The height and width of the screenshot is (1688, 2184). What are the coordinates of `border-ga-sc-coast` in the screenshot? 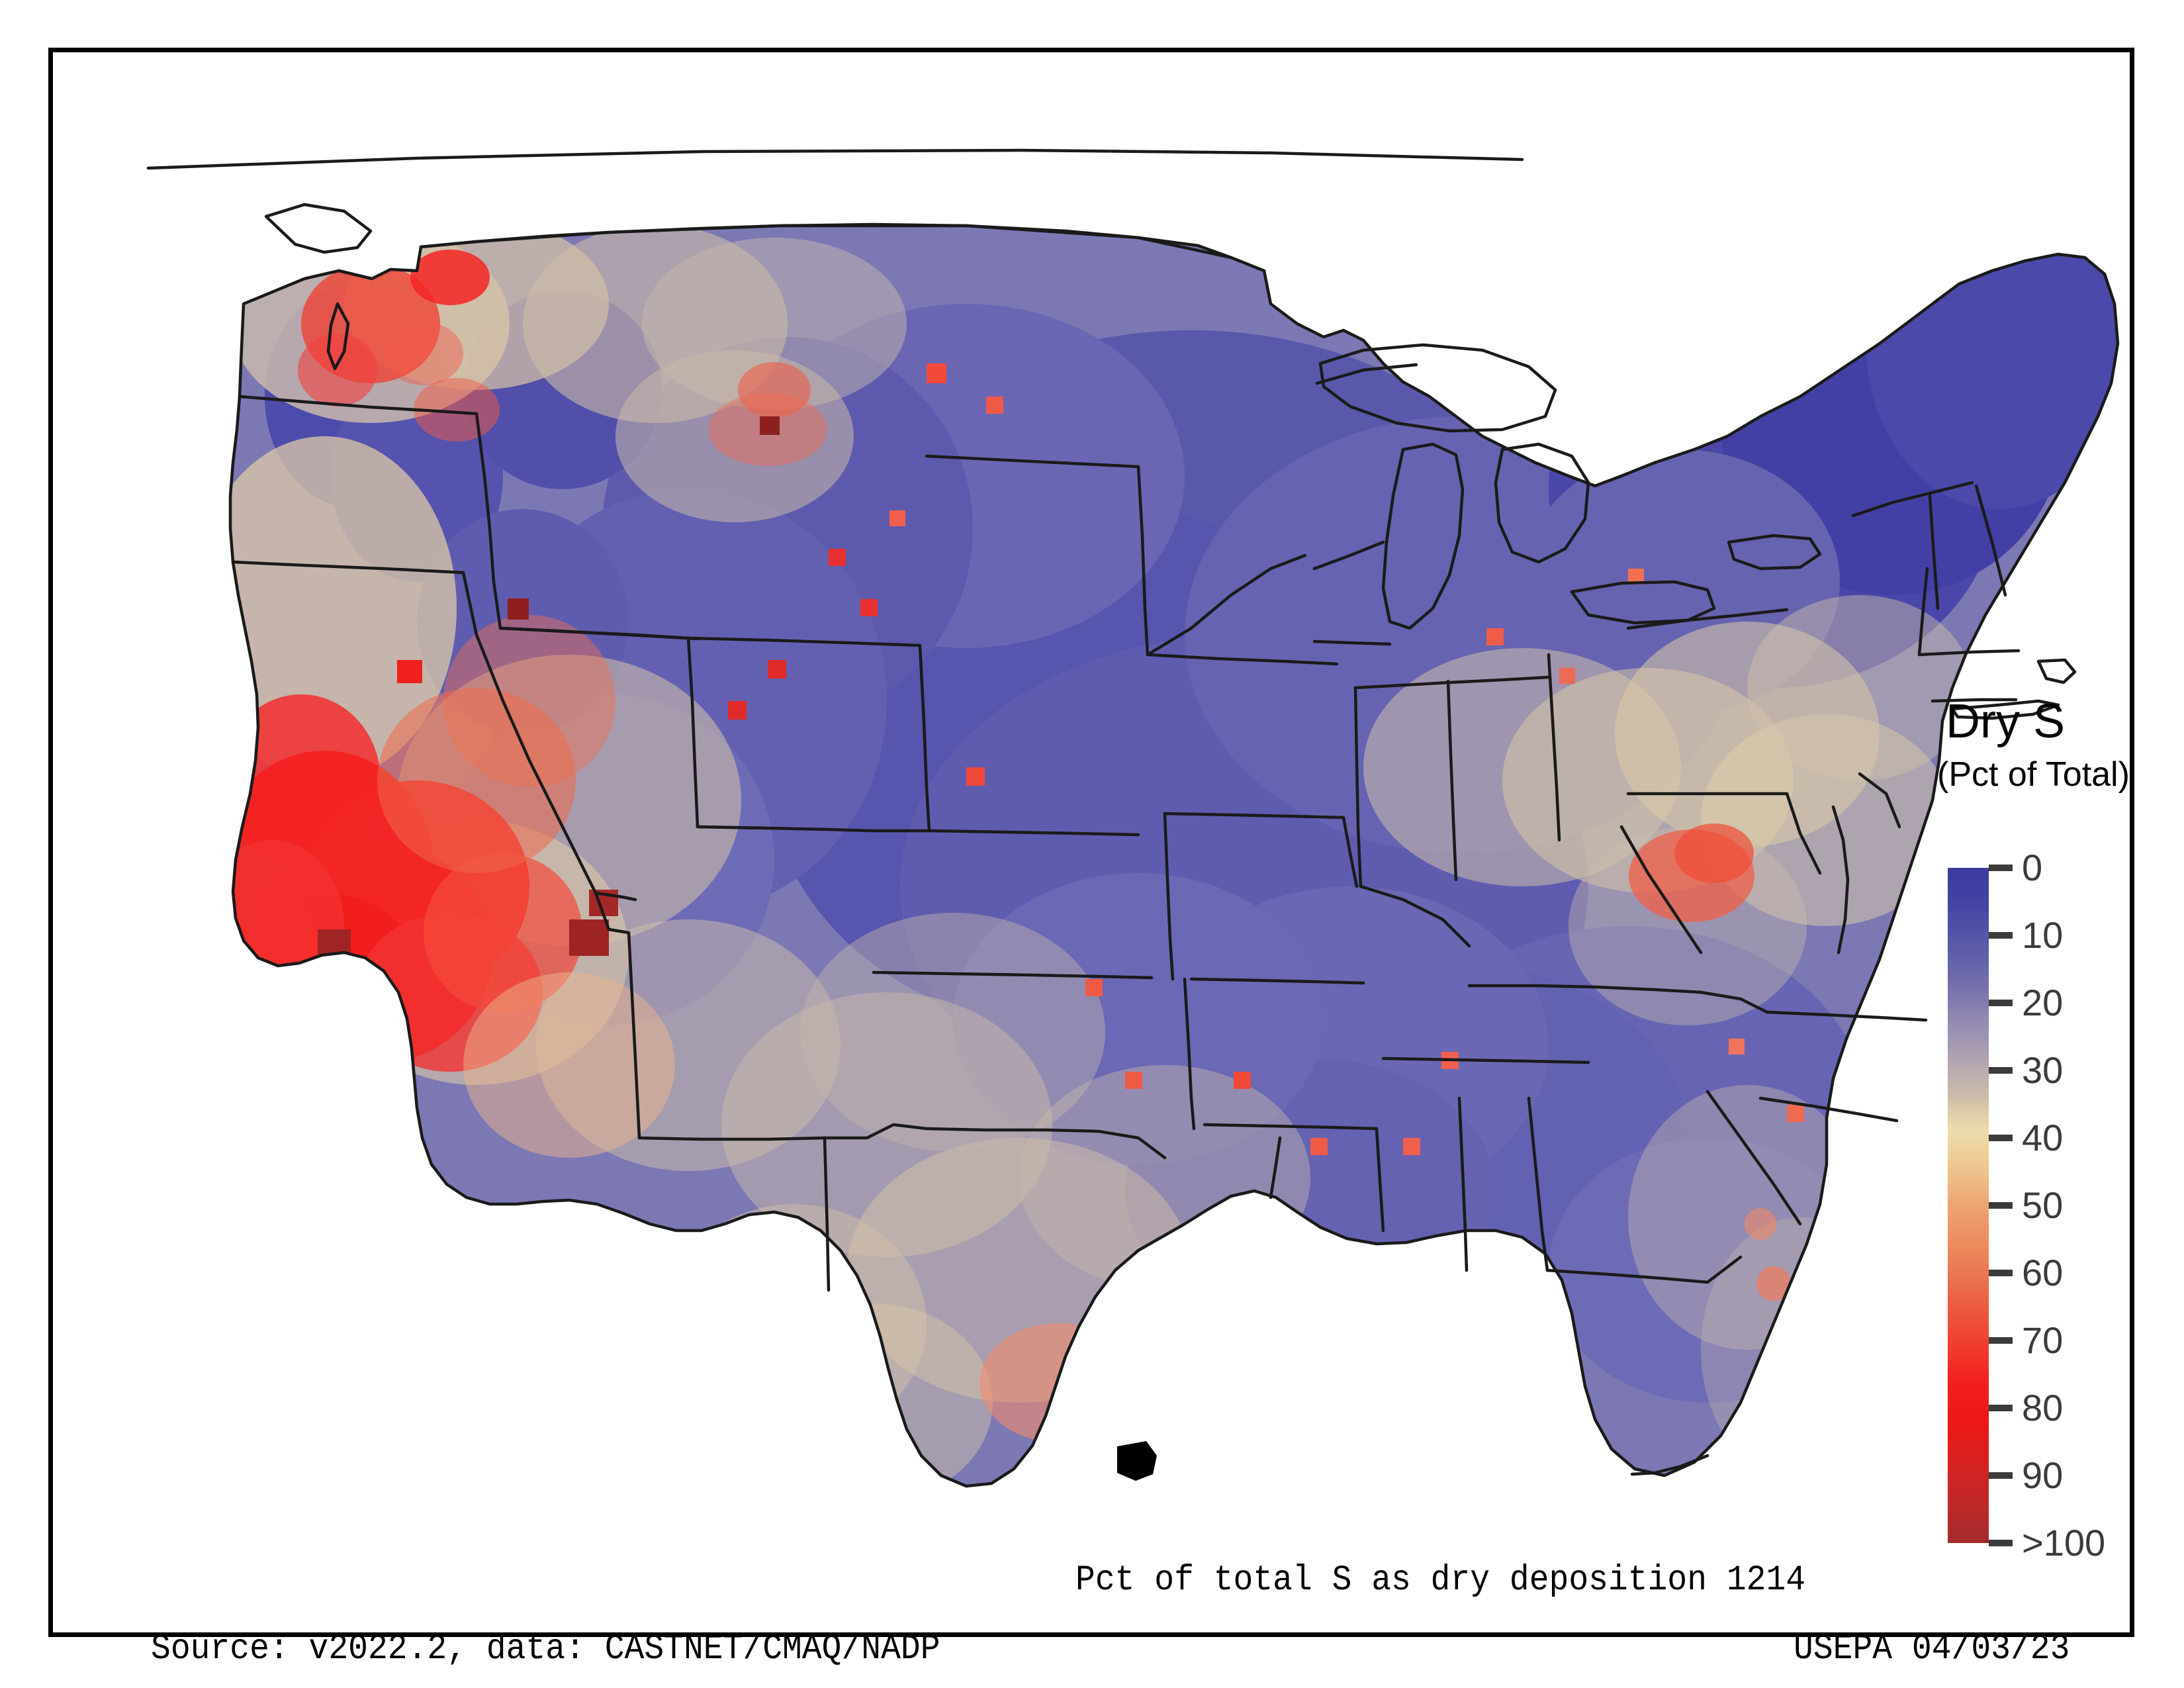 It's located at (1724, 1269).